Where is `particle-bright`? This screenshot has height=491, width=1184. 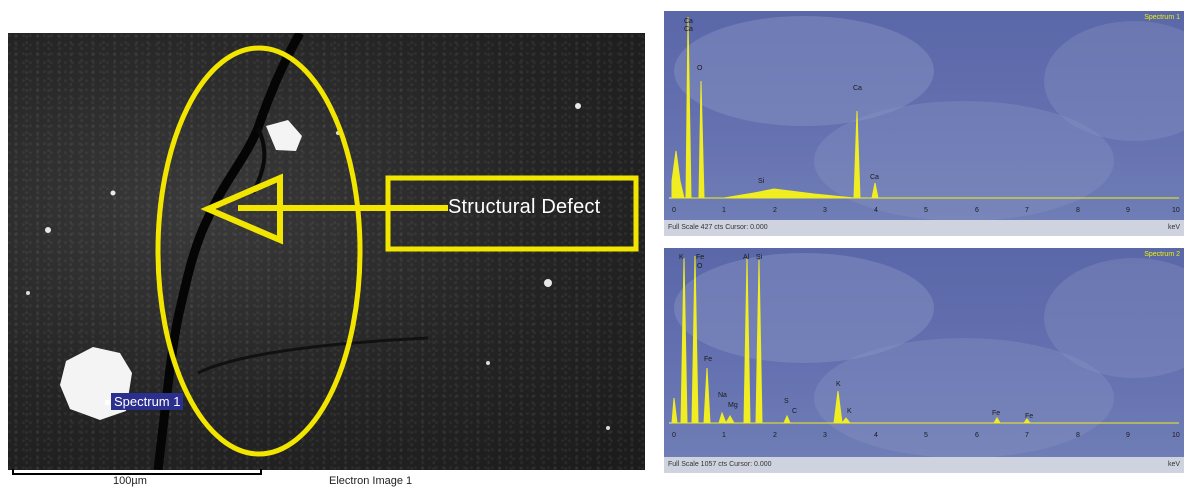
particle-bright is located at coordinates (284, 135).